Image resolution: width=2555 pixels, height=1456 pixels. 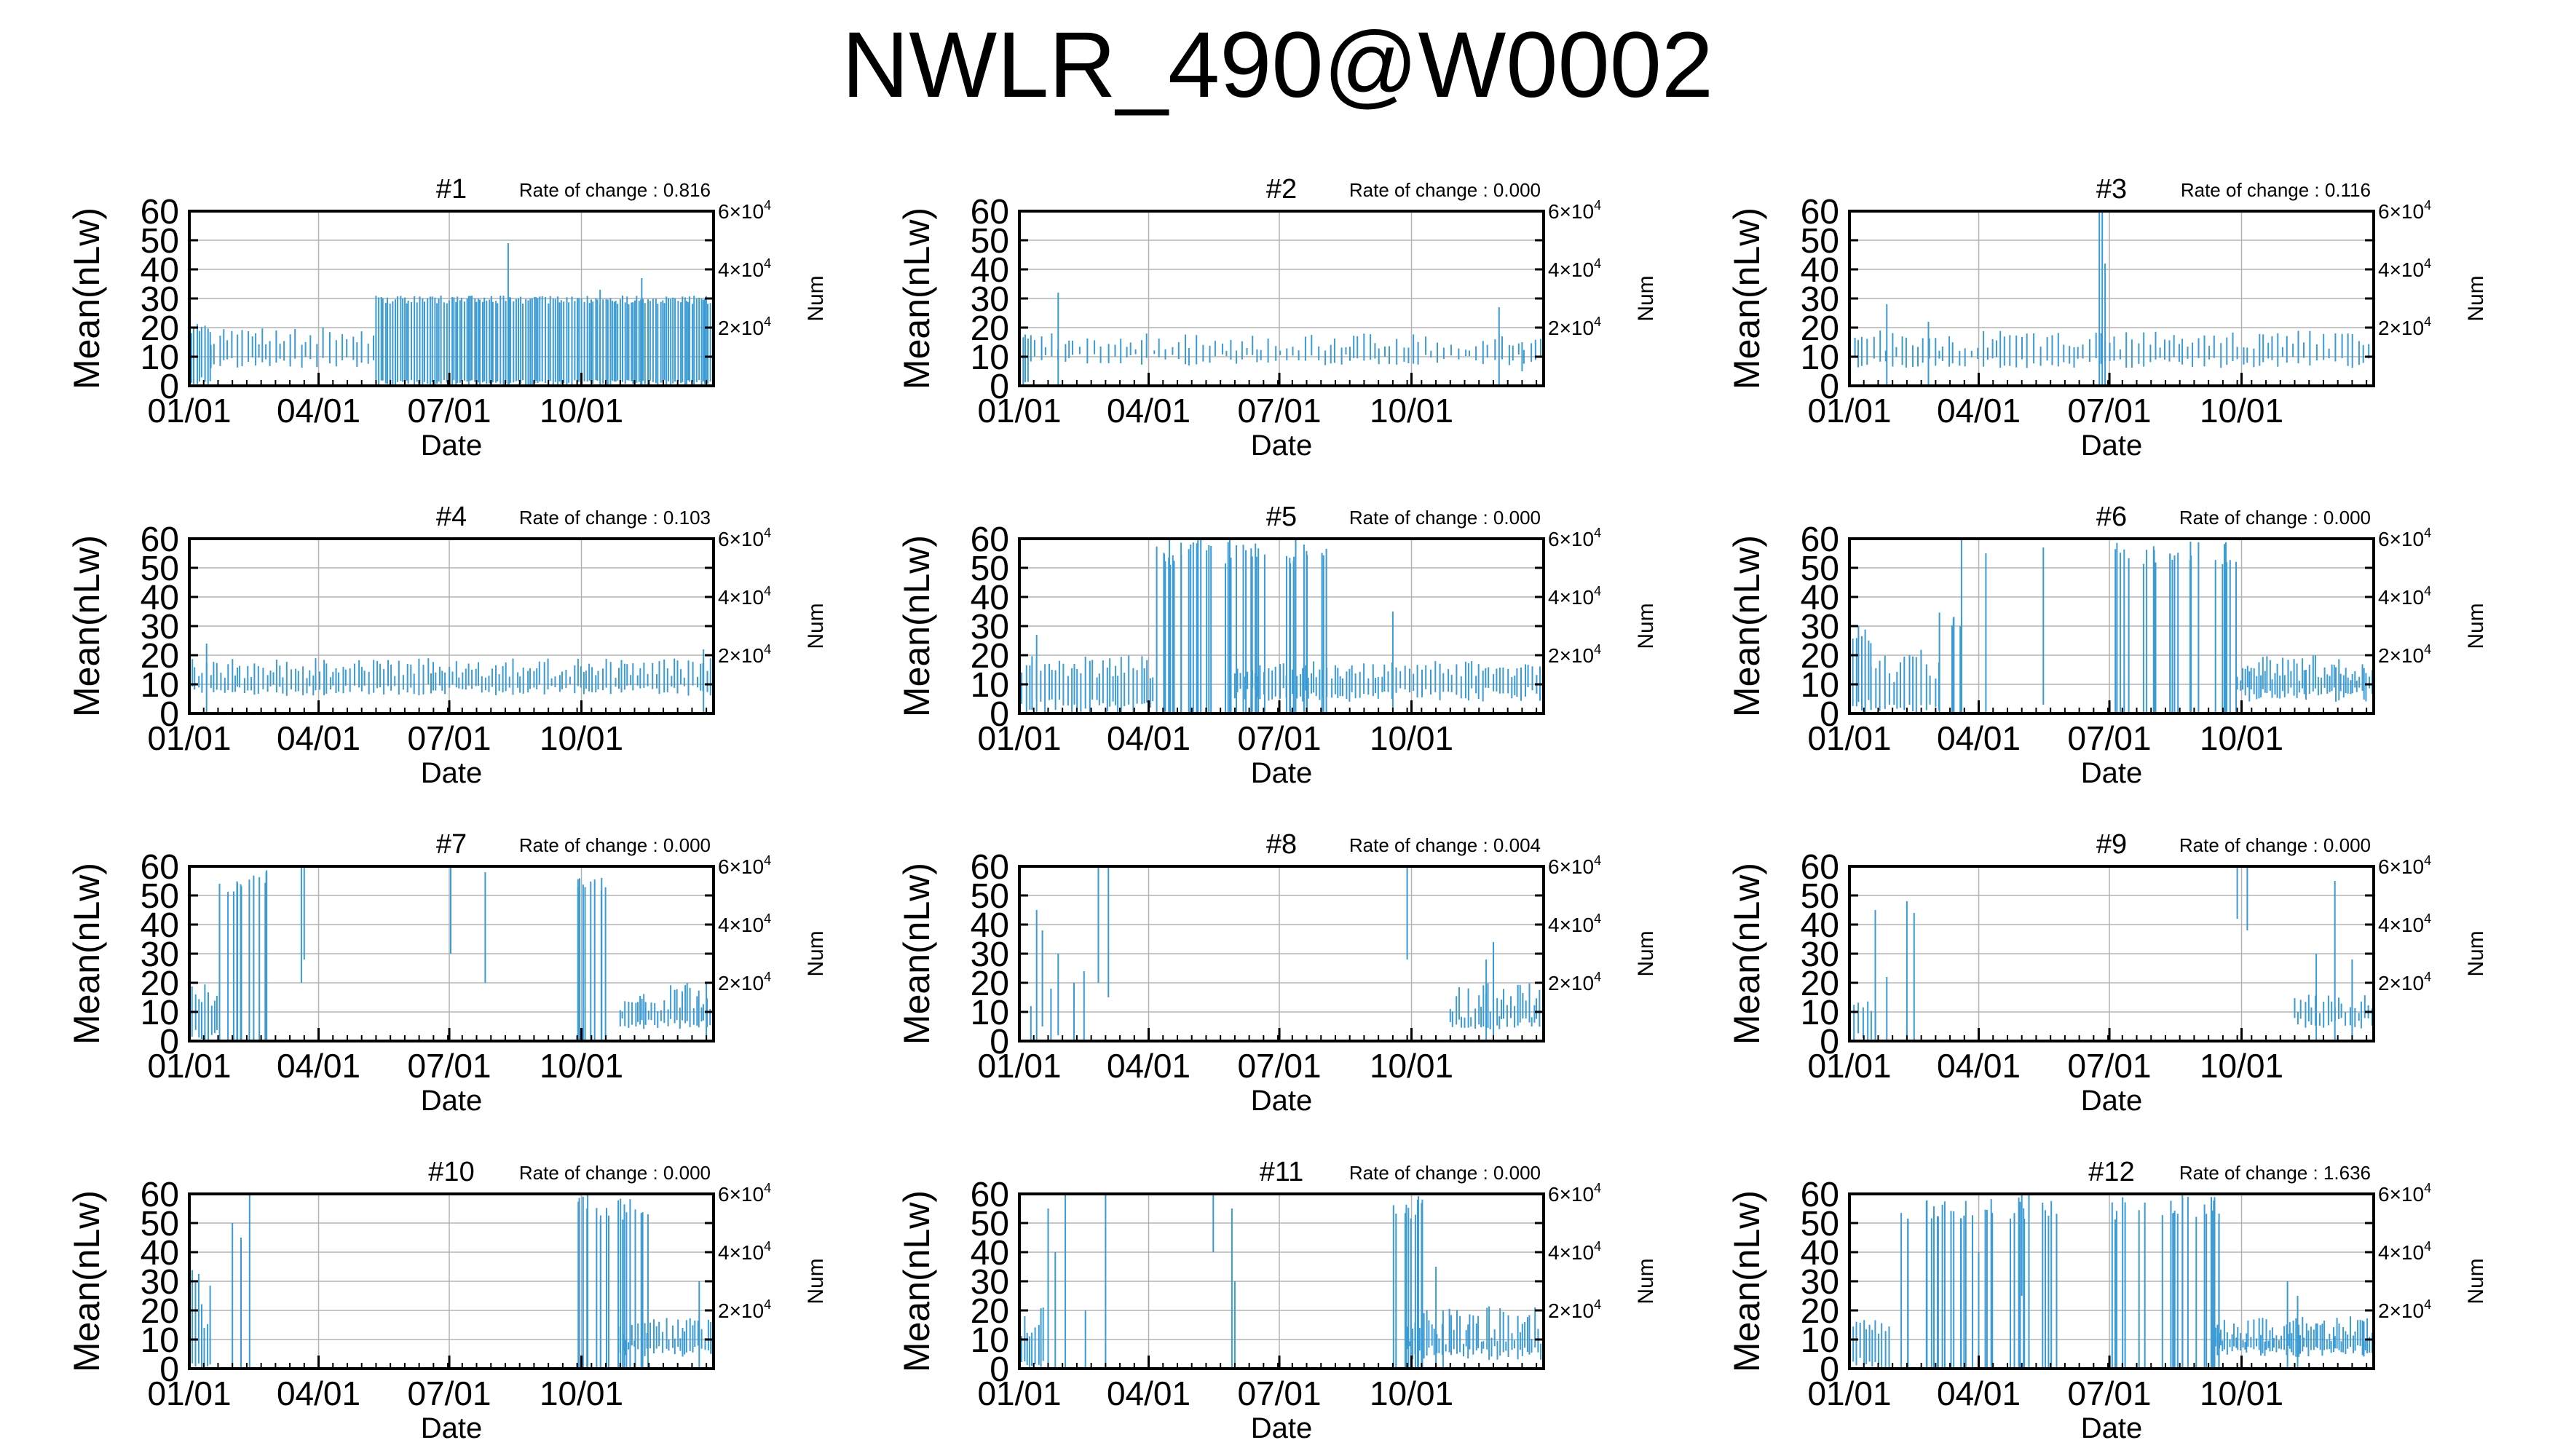 What do you see at coordinates (1445, 190) in the screenshot?
I see `rate-of-change: Rate of change : 0.000` at bounding box center [1445, 190].